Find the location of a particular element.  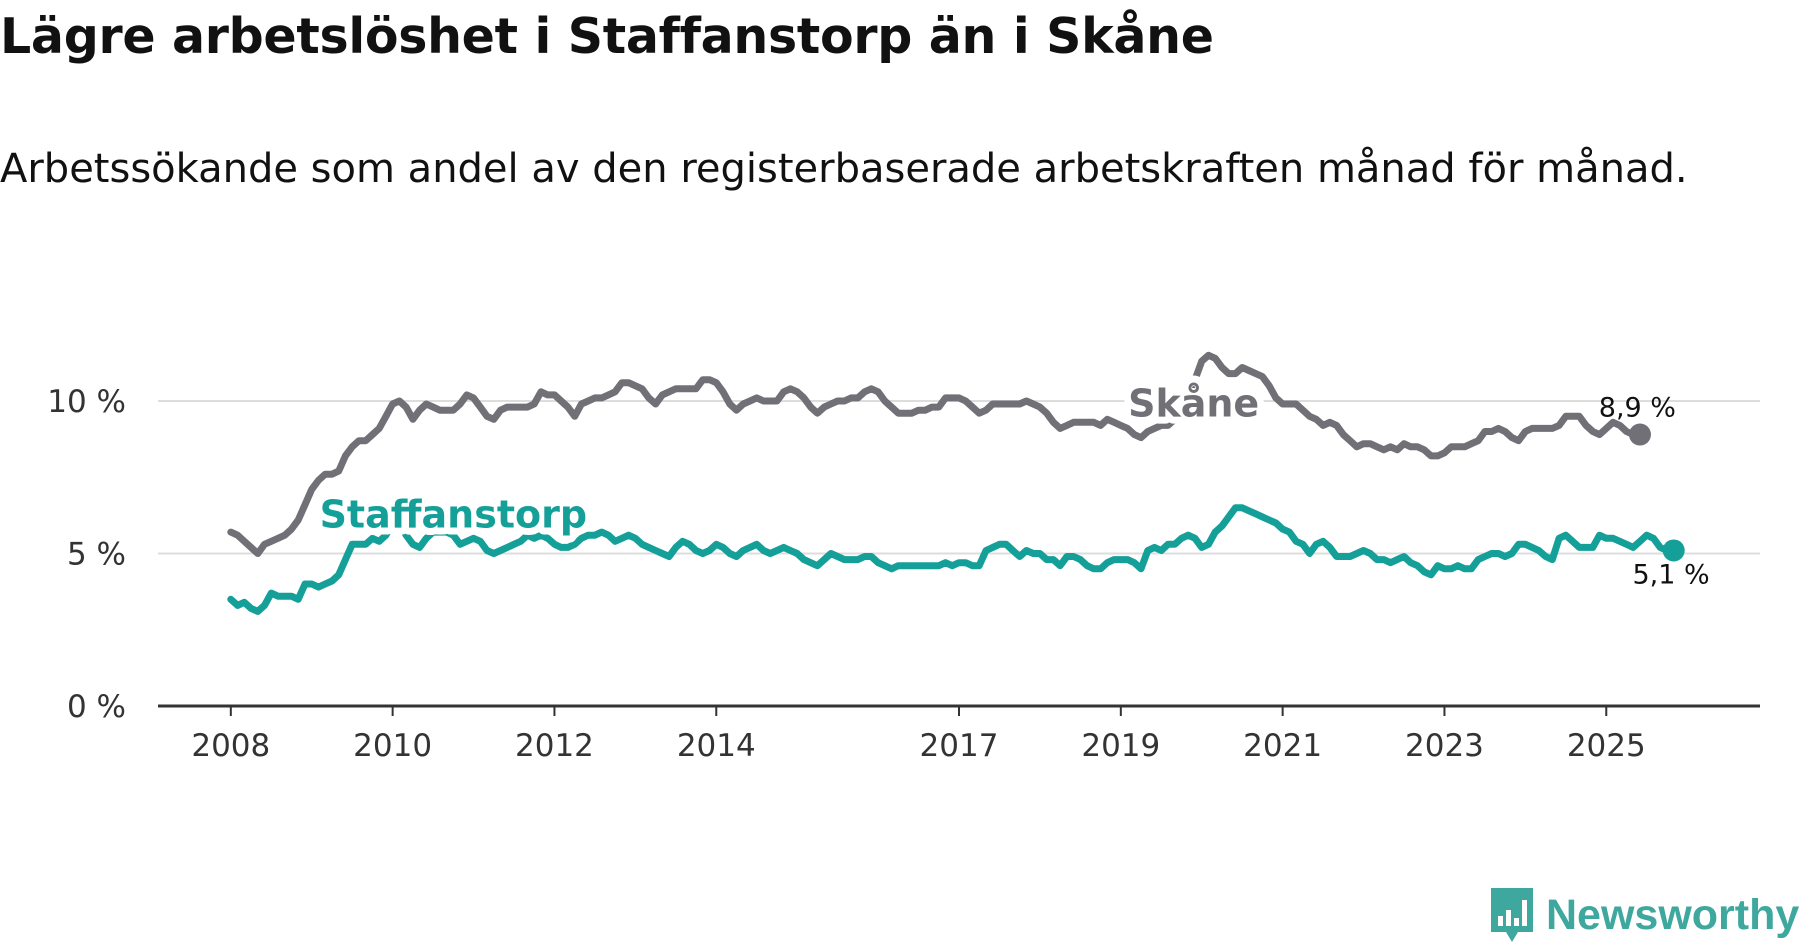

y-tick-label: 5 % is located at coordinates (96, 555).